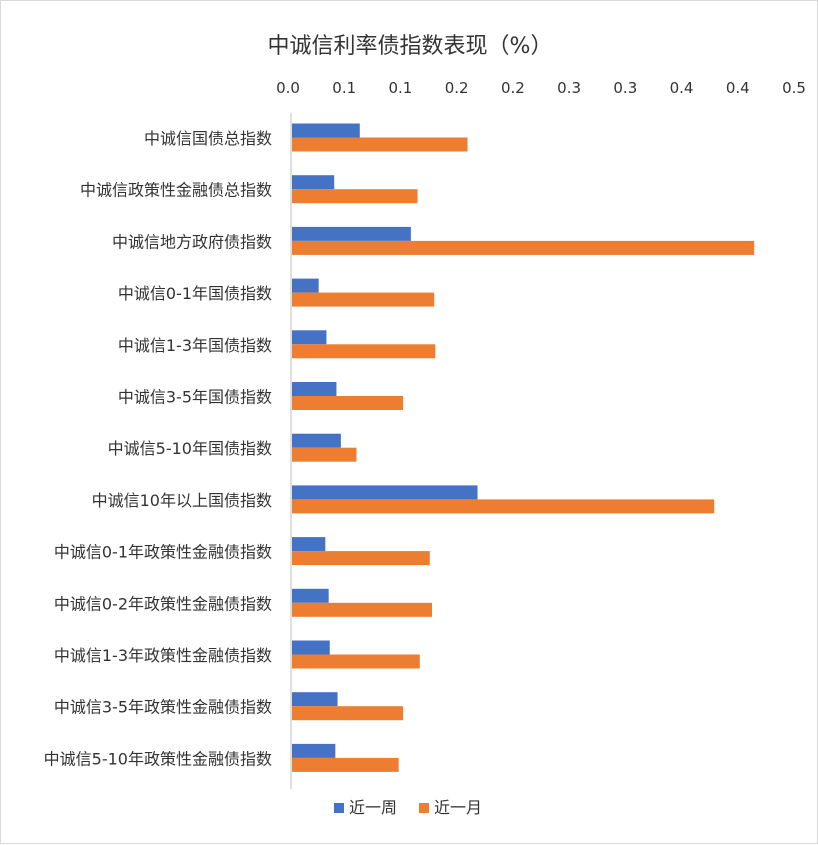  What do you see at coordinates (195, 345) in the screenshot?
I see `category-label: 中诚信1-3年国债指数` at bounding box center [195, 345].